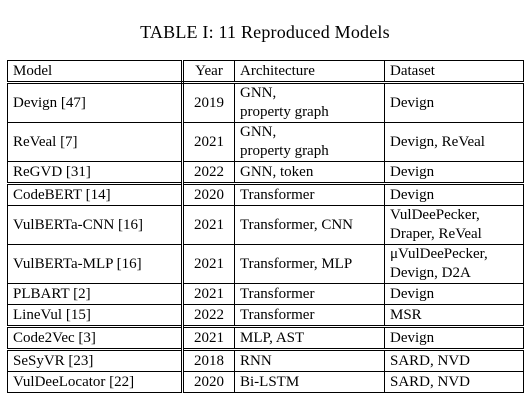  Describe the element at coordinates (95, 225) in the screenshot. I see `model-cell: VulBERTa-CNN [16]` at that location.